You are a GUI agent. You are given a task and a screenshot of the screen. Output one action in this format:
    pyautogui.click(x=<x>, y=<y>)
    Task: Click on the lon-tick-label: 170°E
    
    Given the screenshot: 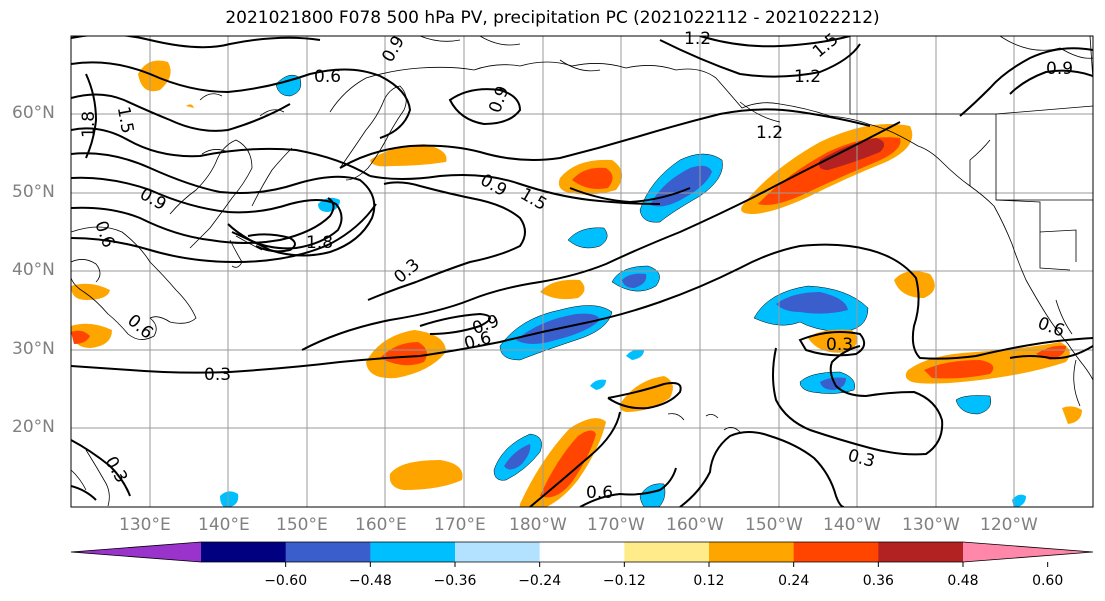 What is the action you would take?
    pyautogui.click(x=460, y=525)
    